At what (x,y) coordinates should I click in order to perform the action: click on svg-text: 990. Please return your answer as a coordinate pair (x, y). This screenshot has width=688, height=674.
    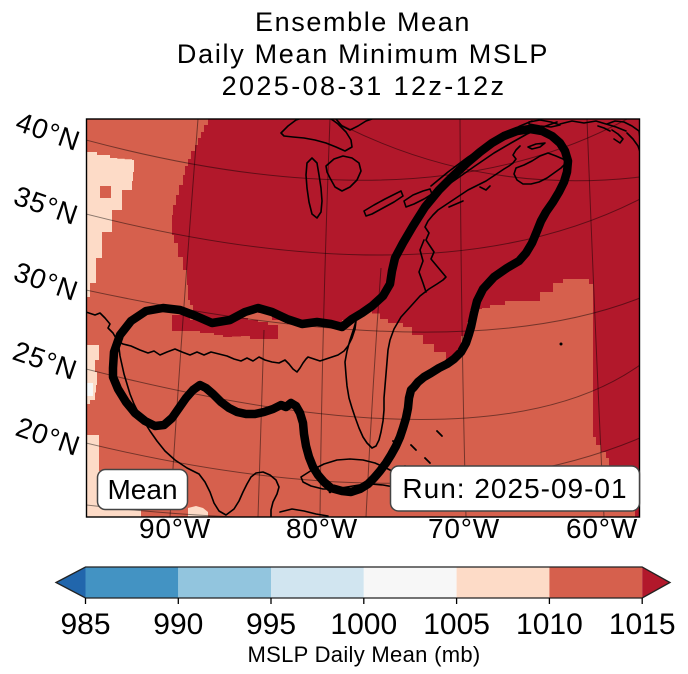
    Looking at the image, I should click on (178, 624).